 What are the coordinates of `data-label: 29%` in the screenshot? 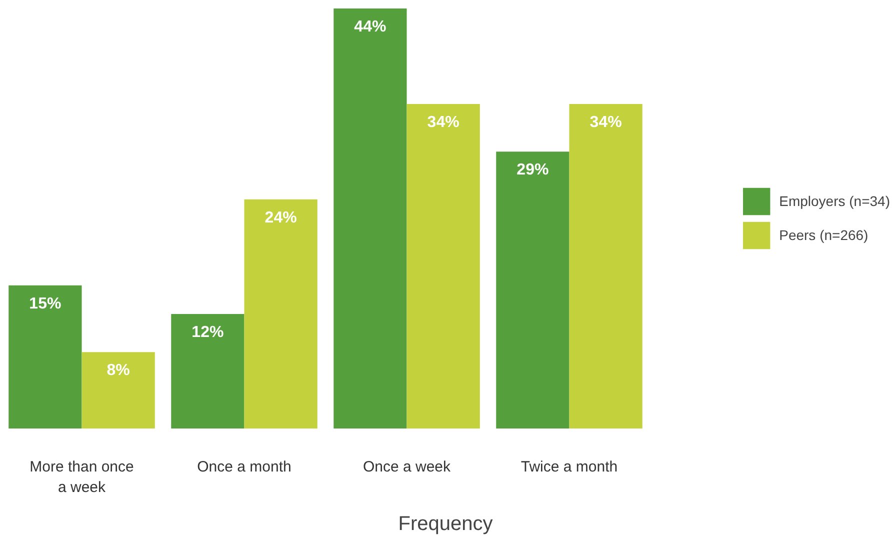 It's located at (532, 170).